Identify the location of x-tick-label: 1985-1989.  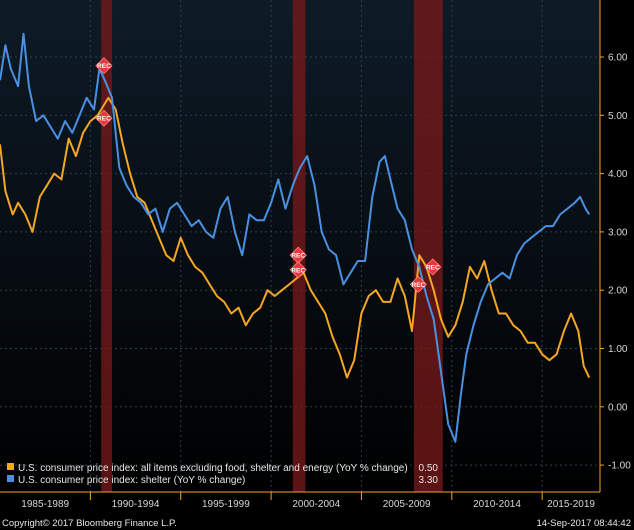
(45, 504).